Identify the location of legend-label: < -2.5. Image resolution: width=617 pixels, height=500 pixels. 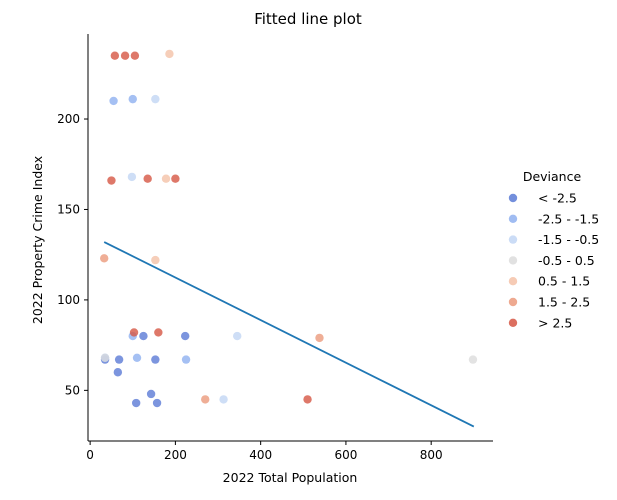
(557, 198).